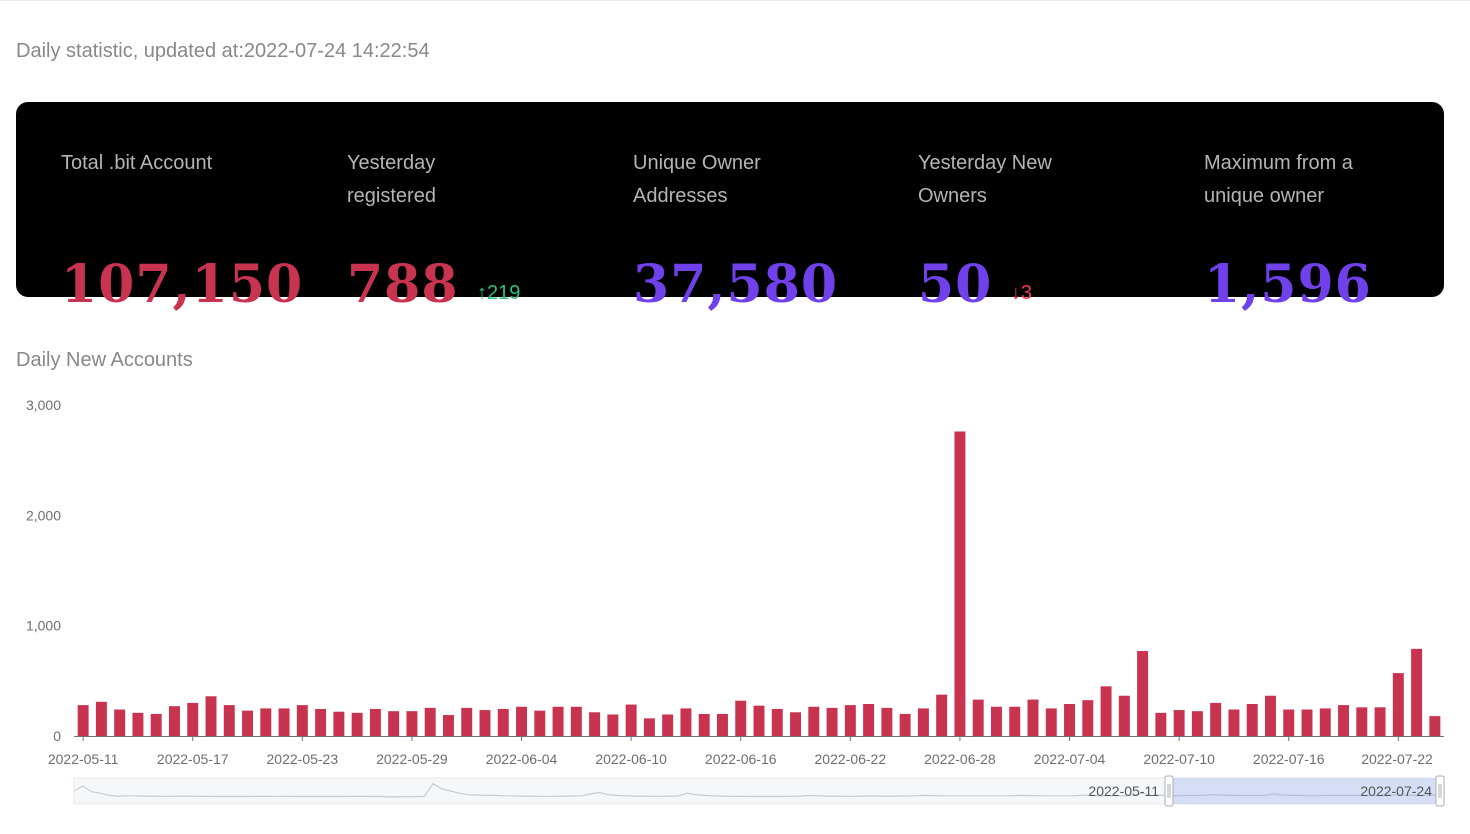  I want to click on stat-label: Total .bit Account, so click(137, 163).